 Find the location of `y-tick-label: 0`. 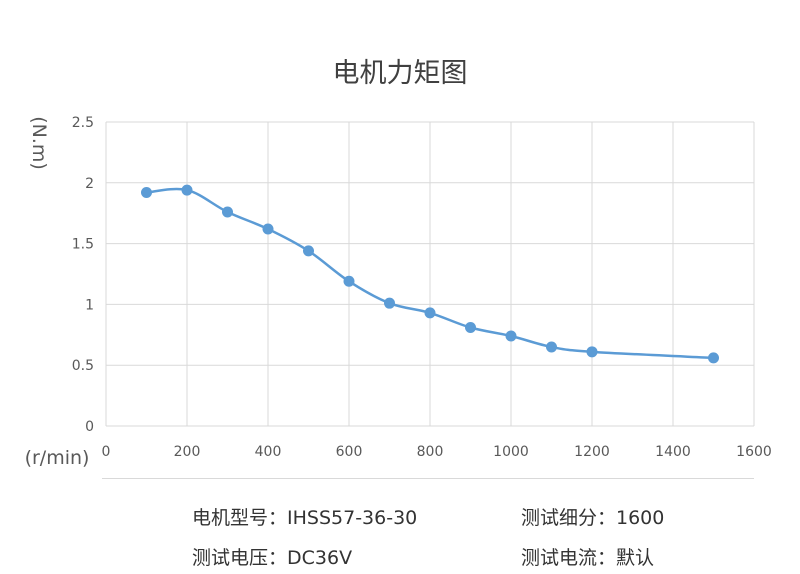

y-tick-label: 0 is located at coordinates (89, 427).